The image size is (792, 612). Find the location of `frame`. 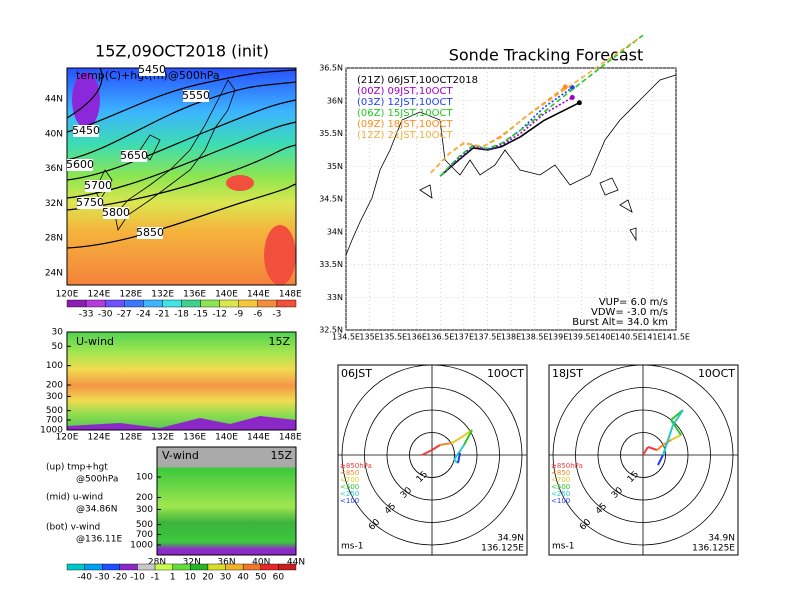

frame is located at coordinates (181, 176).